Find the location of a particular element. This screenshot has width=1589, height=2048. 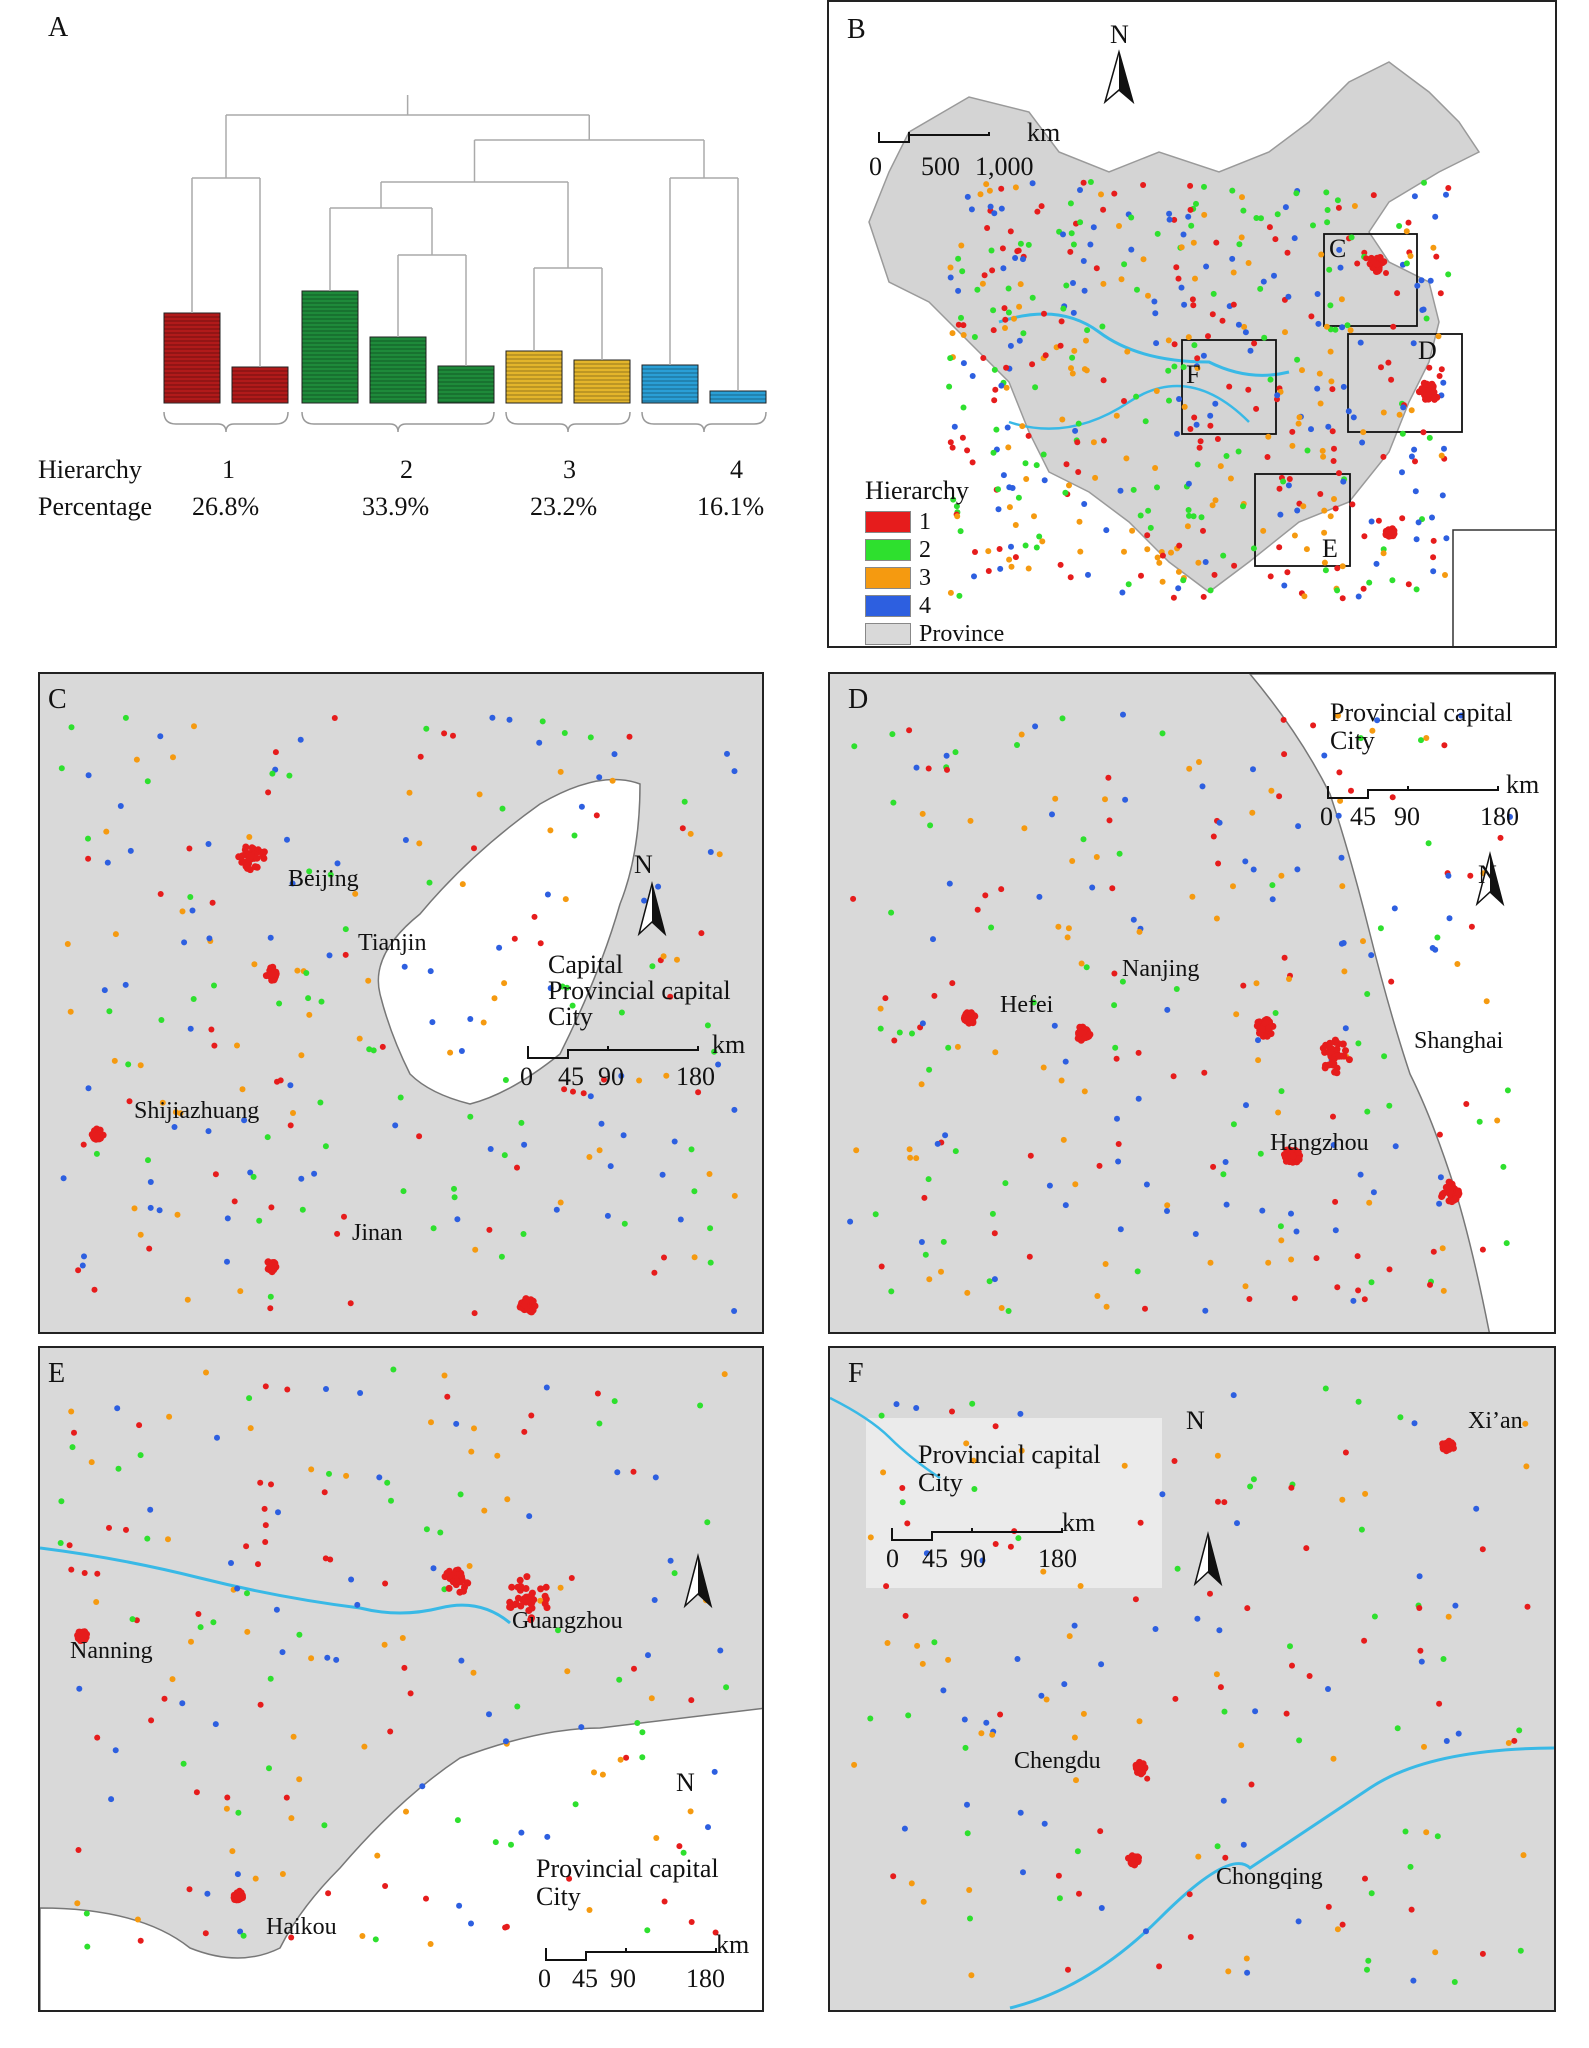

scale-tick: 45 is located at coordinates (585, 1978).